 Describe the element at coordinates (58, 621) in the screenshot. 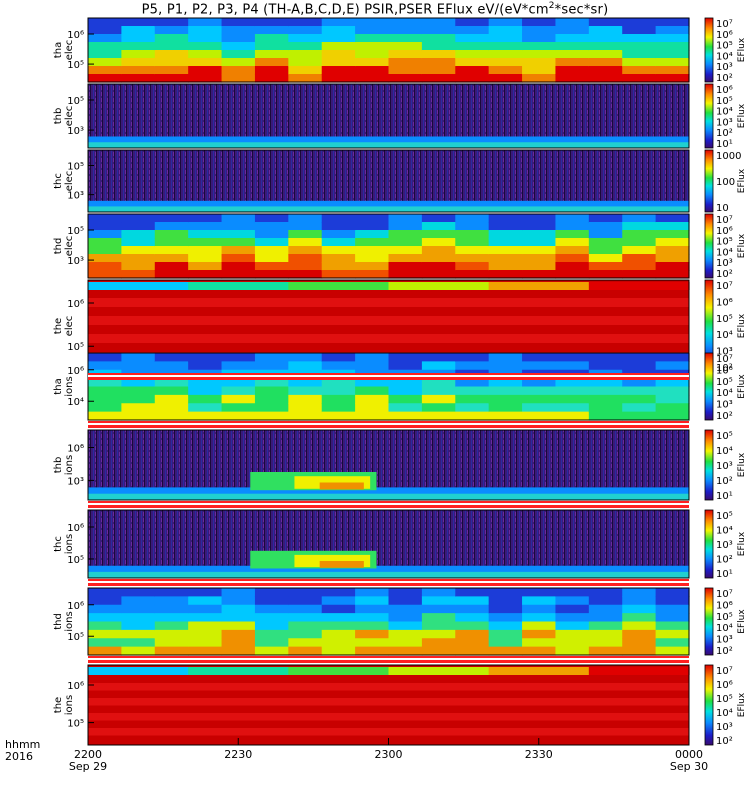

I see `panel-label-probe: thd` at that location.